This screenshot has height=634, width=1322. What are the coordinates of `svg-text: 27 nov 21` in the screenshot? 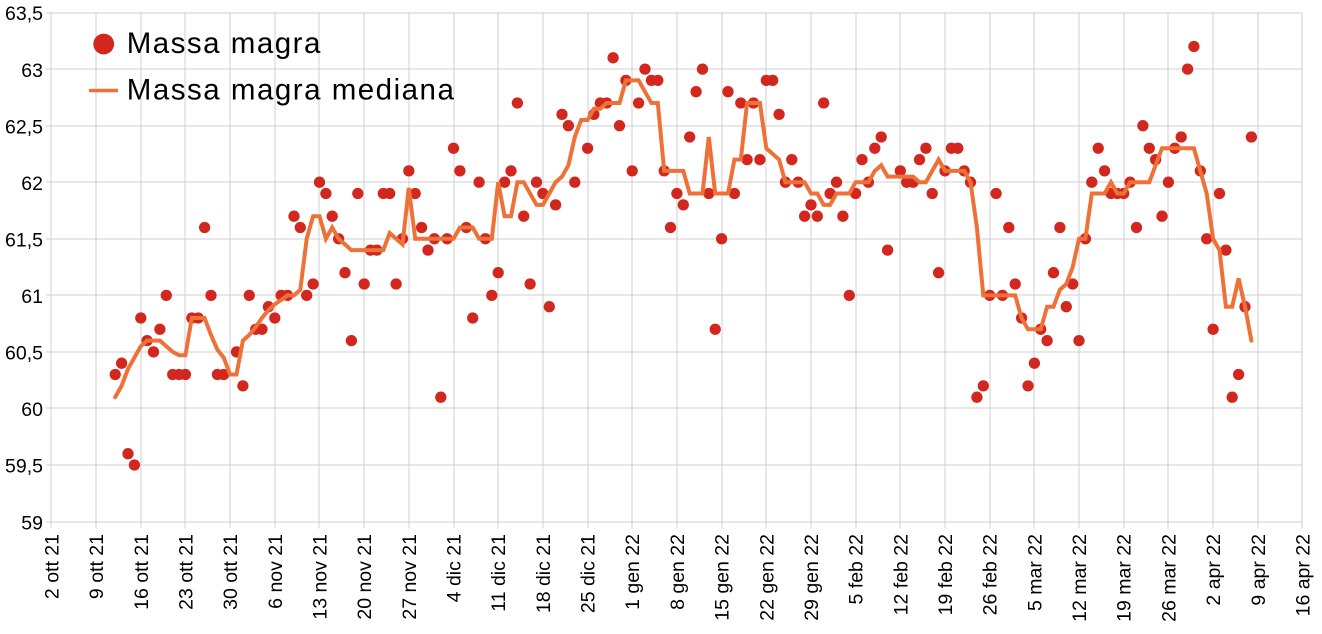 It's located at (410, 577).